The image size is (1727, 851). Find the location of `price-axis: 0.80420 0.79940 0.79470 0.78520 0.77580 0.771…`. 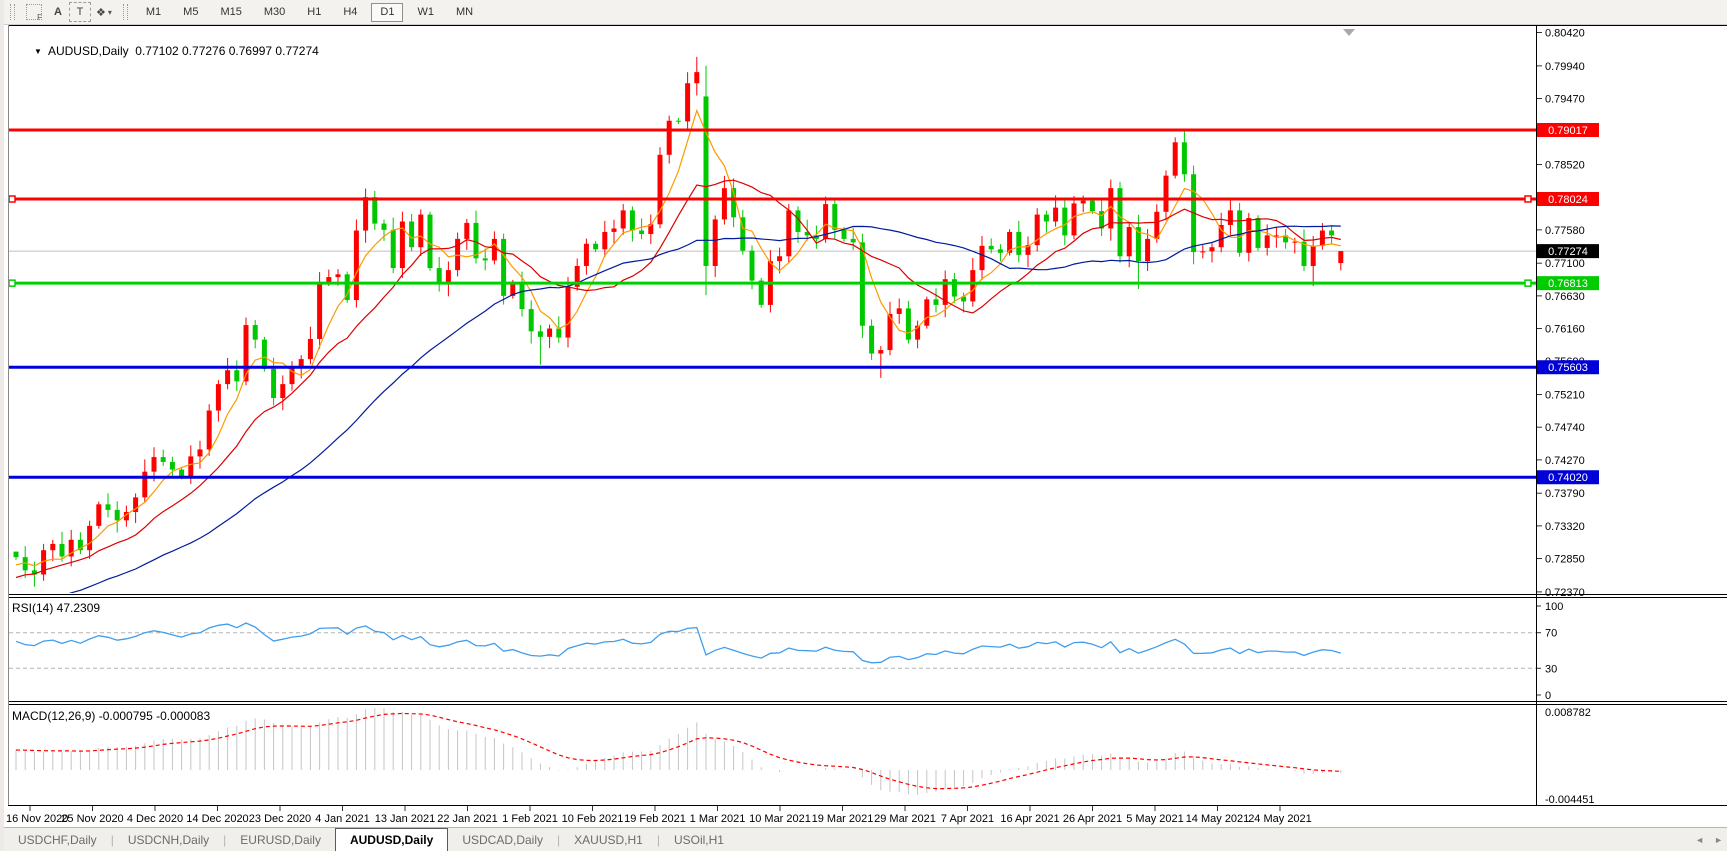

price-axis: 0.80420 0.79940 0.79470 0.78520 0.77580 0.771… is located at coordinates (1568, 417).